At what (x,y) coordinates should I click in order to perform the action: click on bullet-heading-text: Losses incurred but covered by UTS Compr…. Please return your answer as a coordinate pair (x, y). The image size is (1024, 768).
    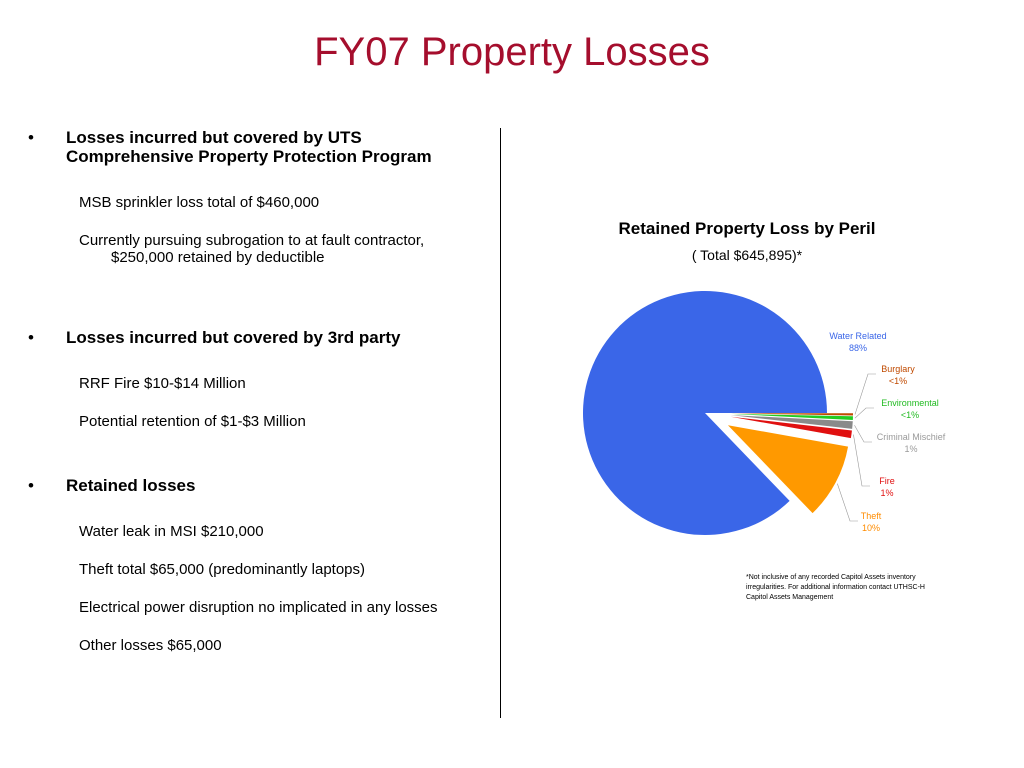
    Looking at the image, I should click on (249, 147).